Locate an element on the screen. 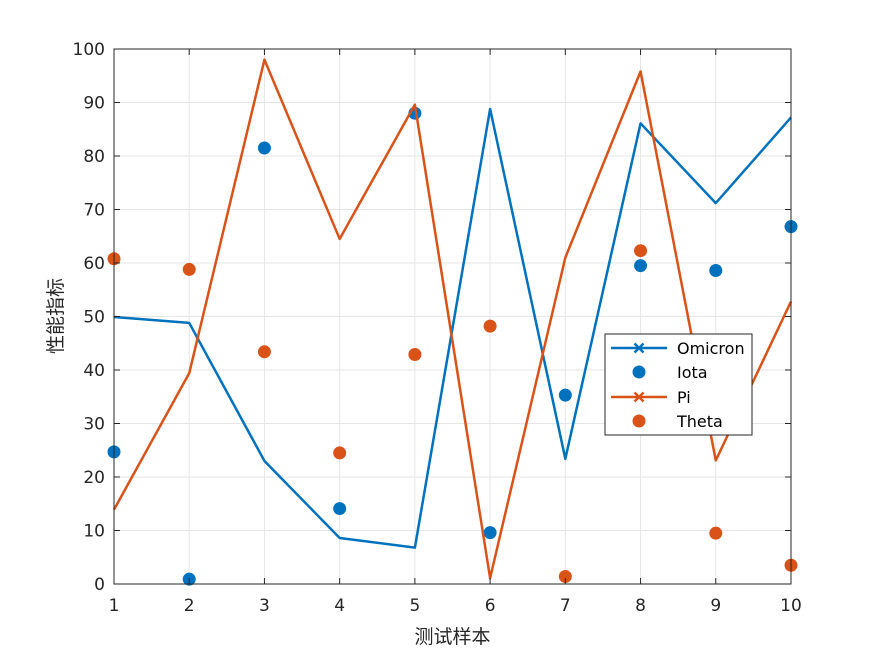 The height and width of the screenshot is (656, 875). y-tick-label: 30 is located at coordinates (94, 425).